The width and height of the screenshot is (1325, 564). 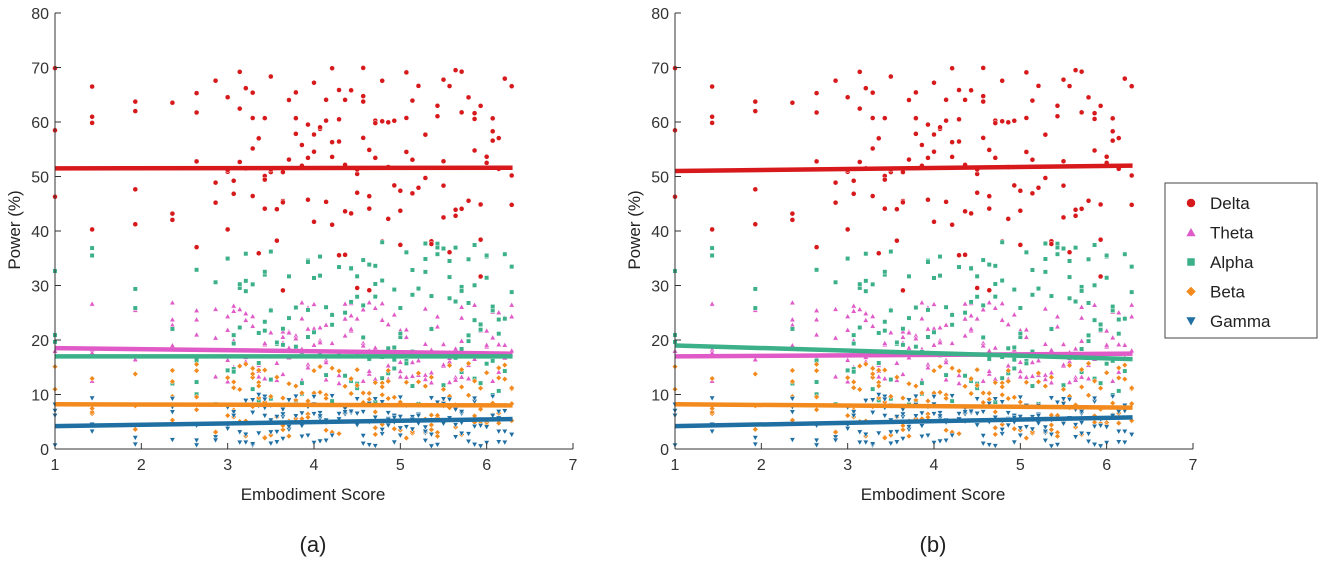 I want to click on panel-b-xlabel: Embodiment Score, so click(x=933, y=494).